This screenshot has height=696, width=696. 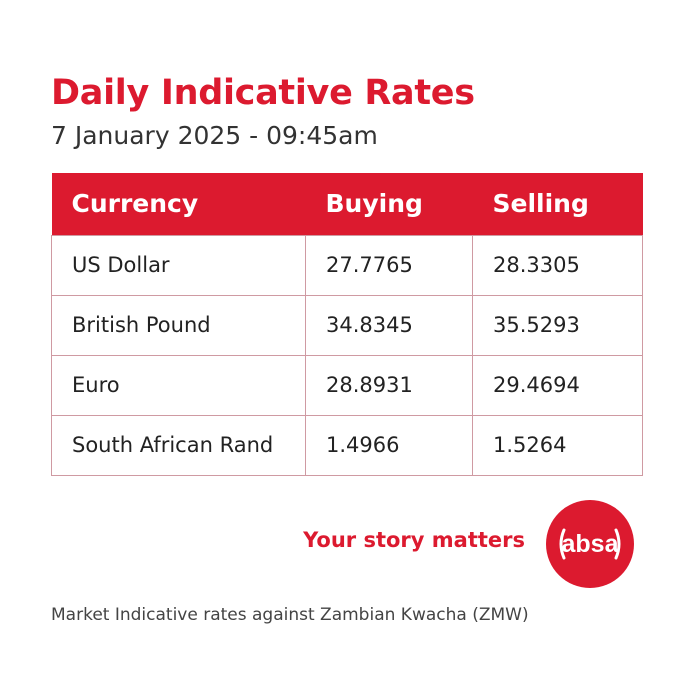 I want to click on selling-cell: 28.3305, so click(x=557, y=265).